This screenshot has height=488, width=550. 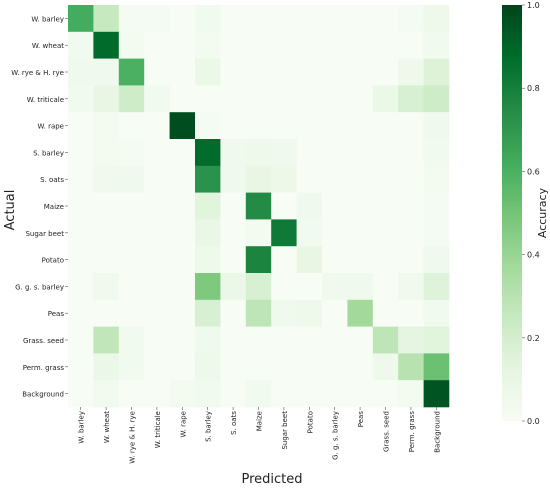 I want to click on row-tick-label: Maize, so click(x=54, y=207).